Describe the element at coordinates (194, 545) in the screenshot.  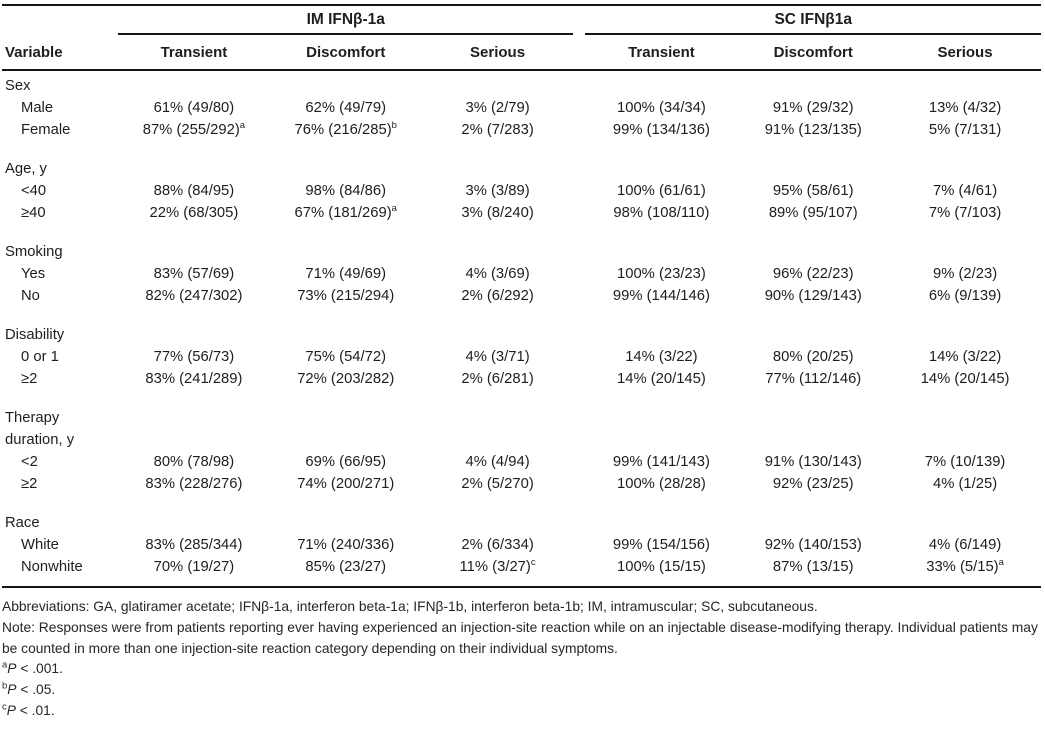
I see `data-cell: 83% (285/344)` at that location.